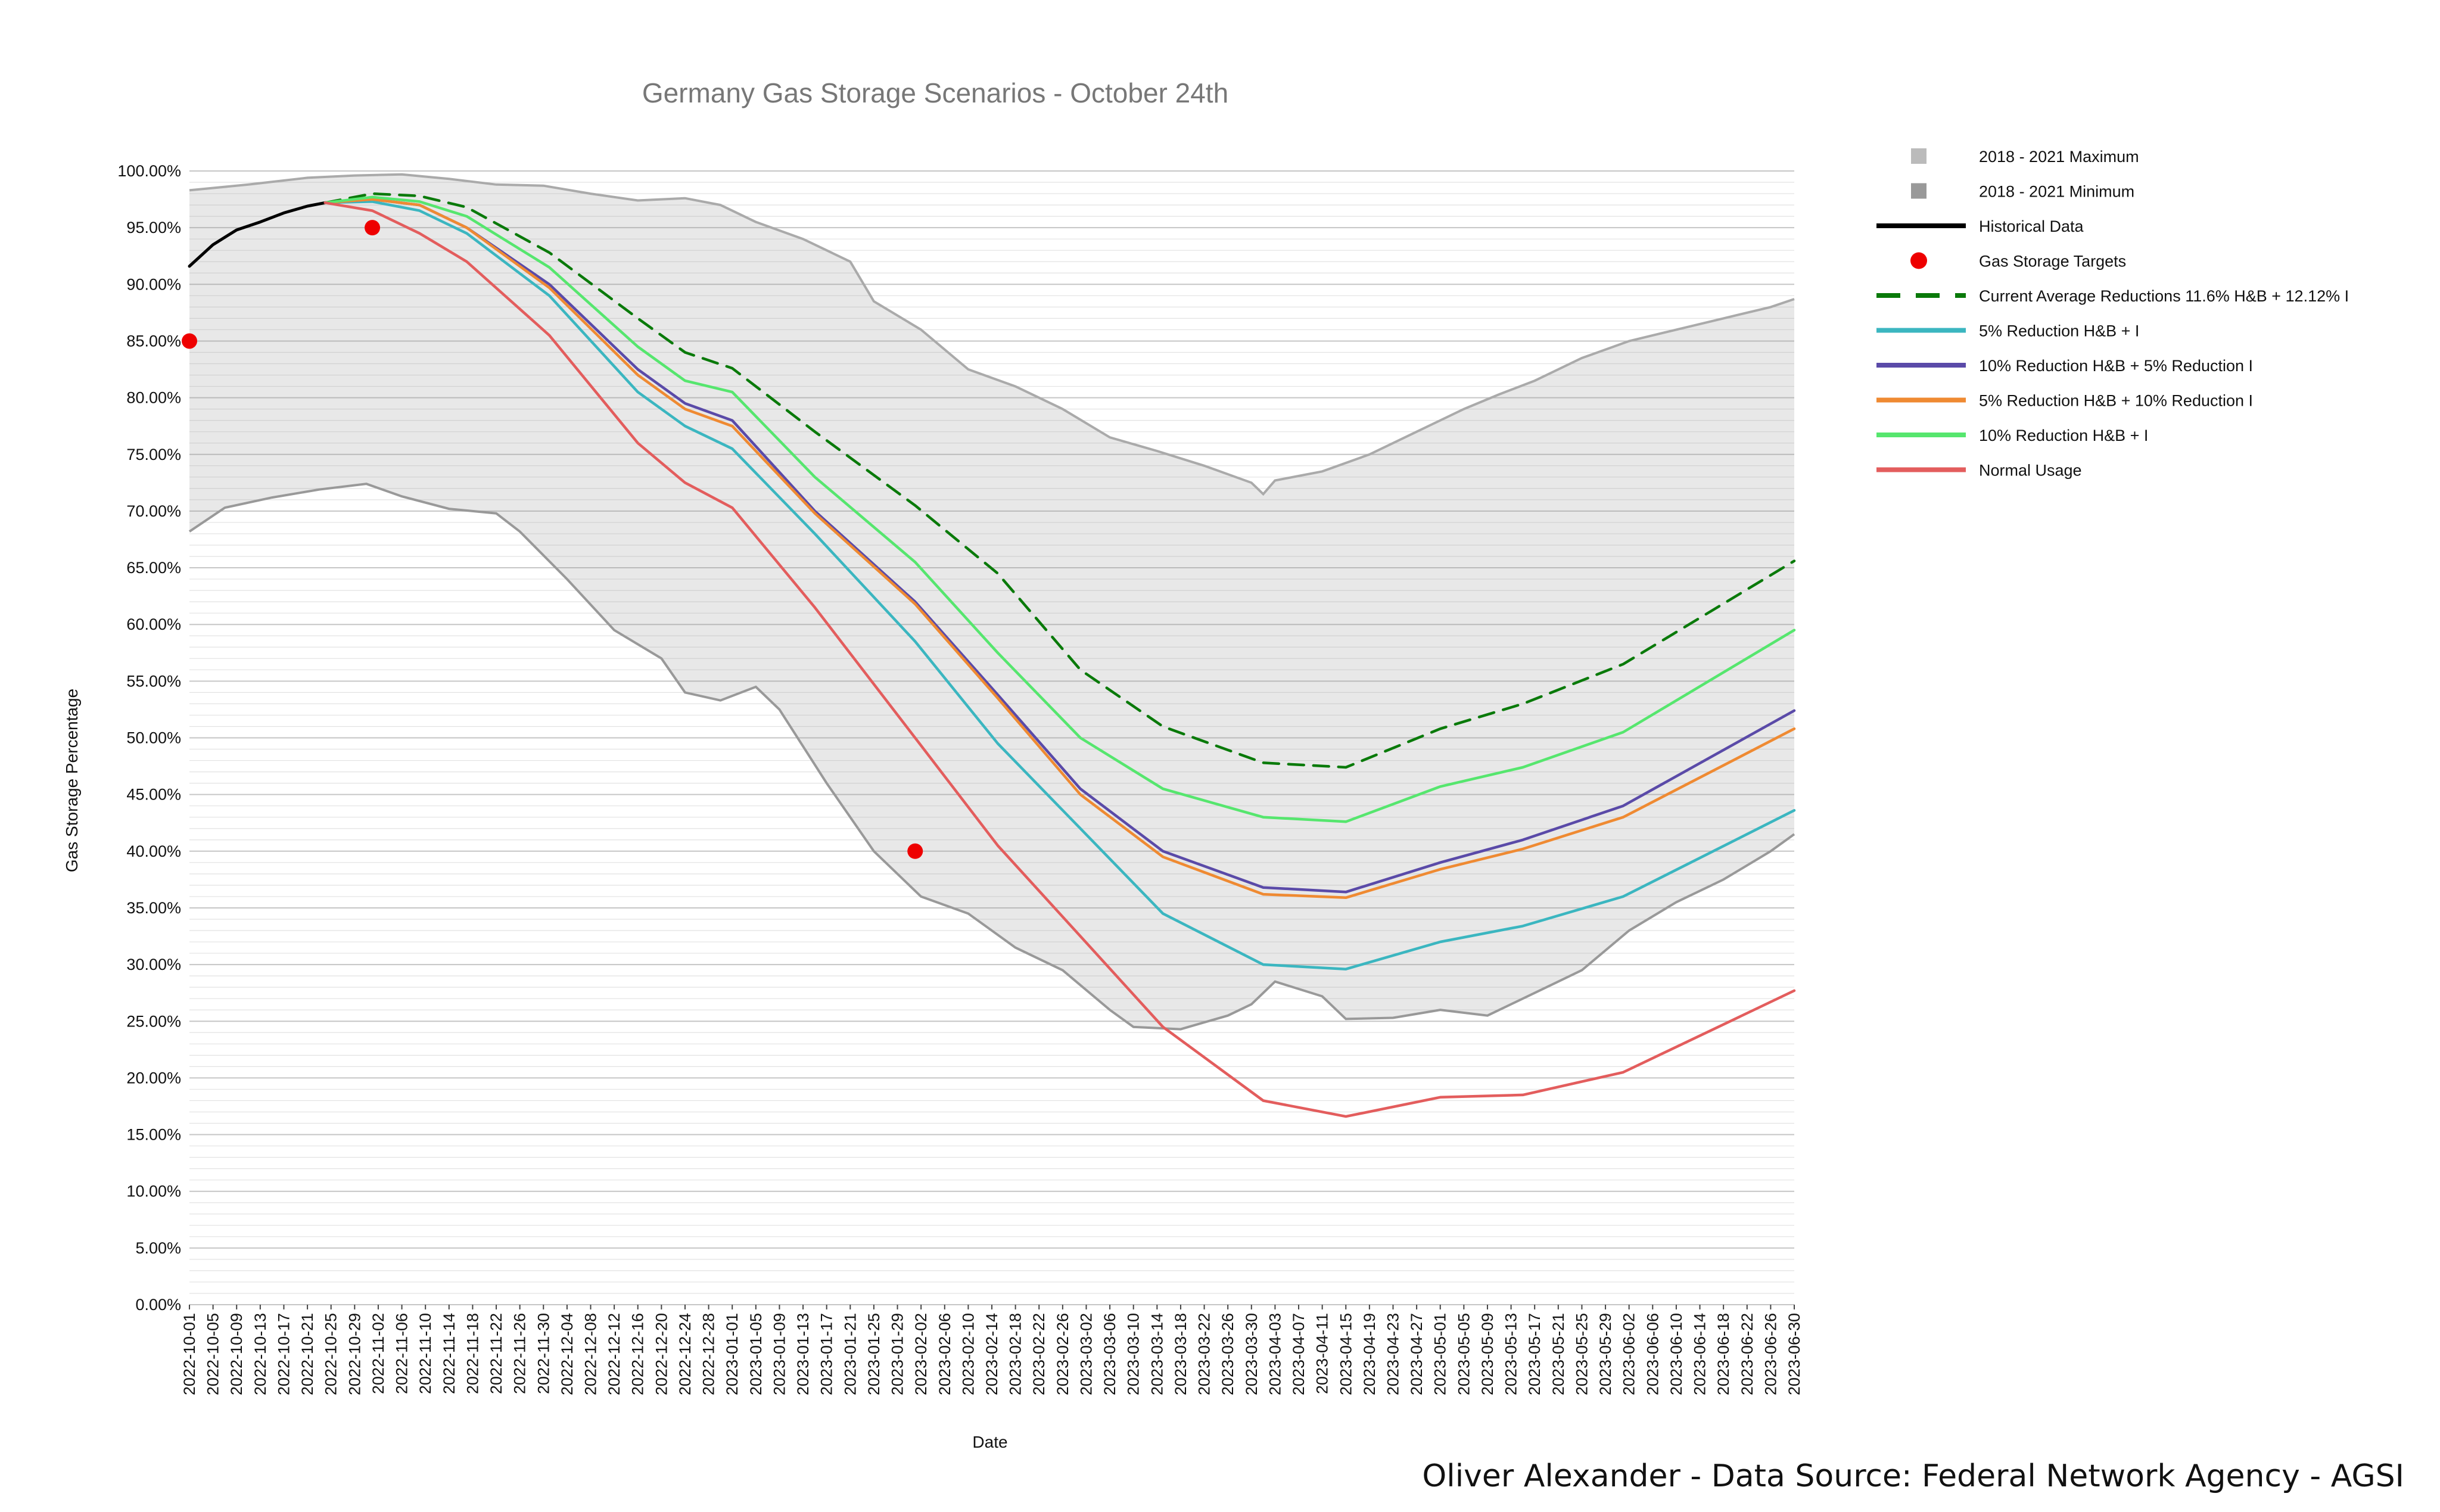 This screenshot has height=1512, width=2440. Describe the element at coordinates (968, 1354) in the screenshot. I see `x-tick-label: 2023-02-10` at that location.